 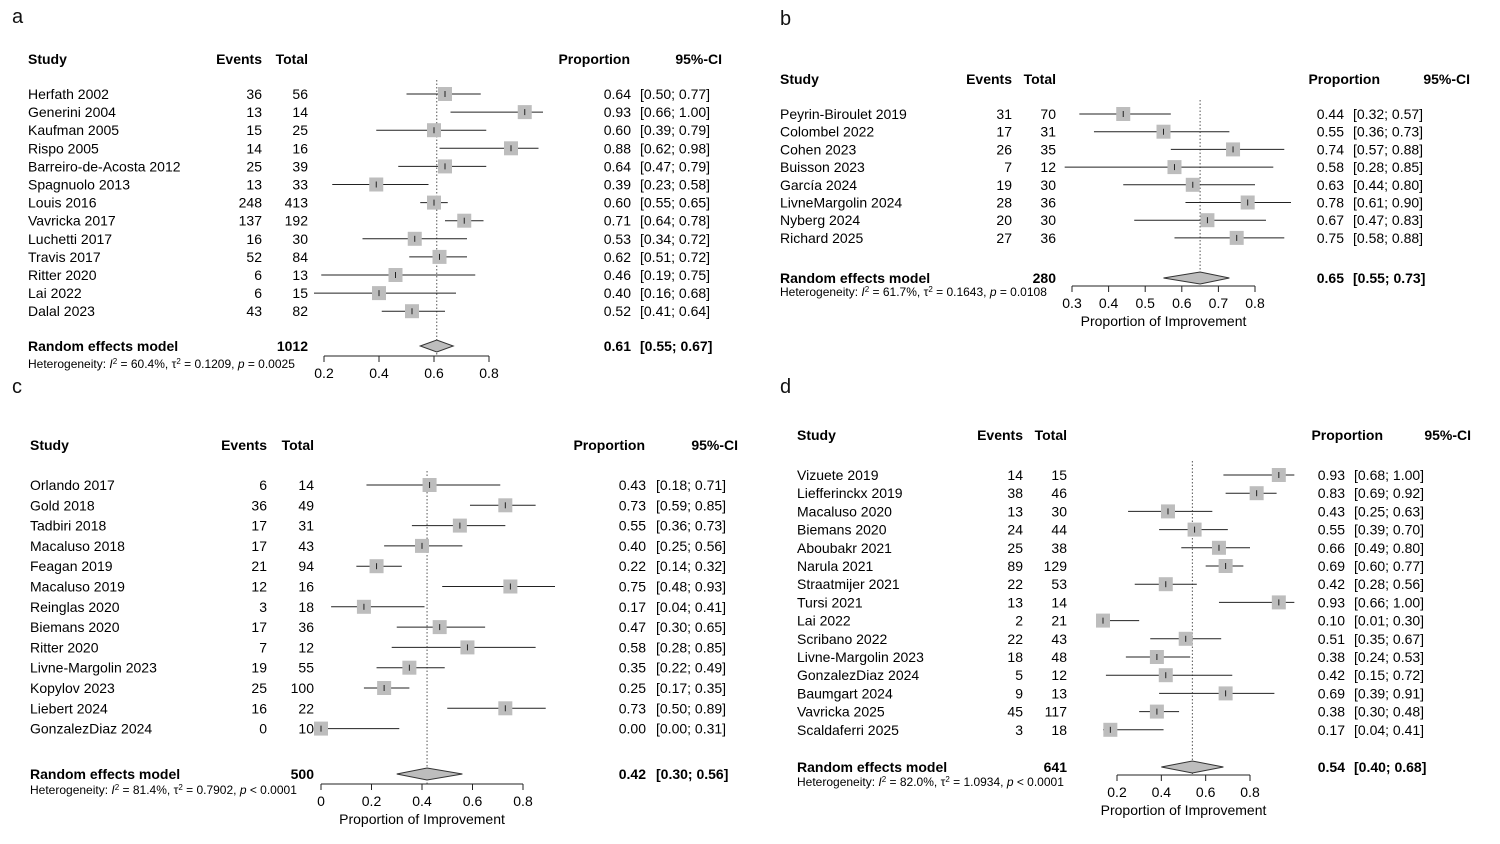 What do you see at coordinates (1015, 548) in the screenshot?
I see `study-events: 25` at bounding box center [1015, 548].